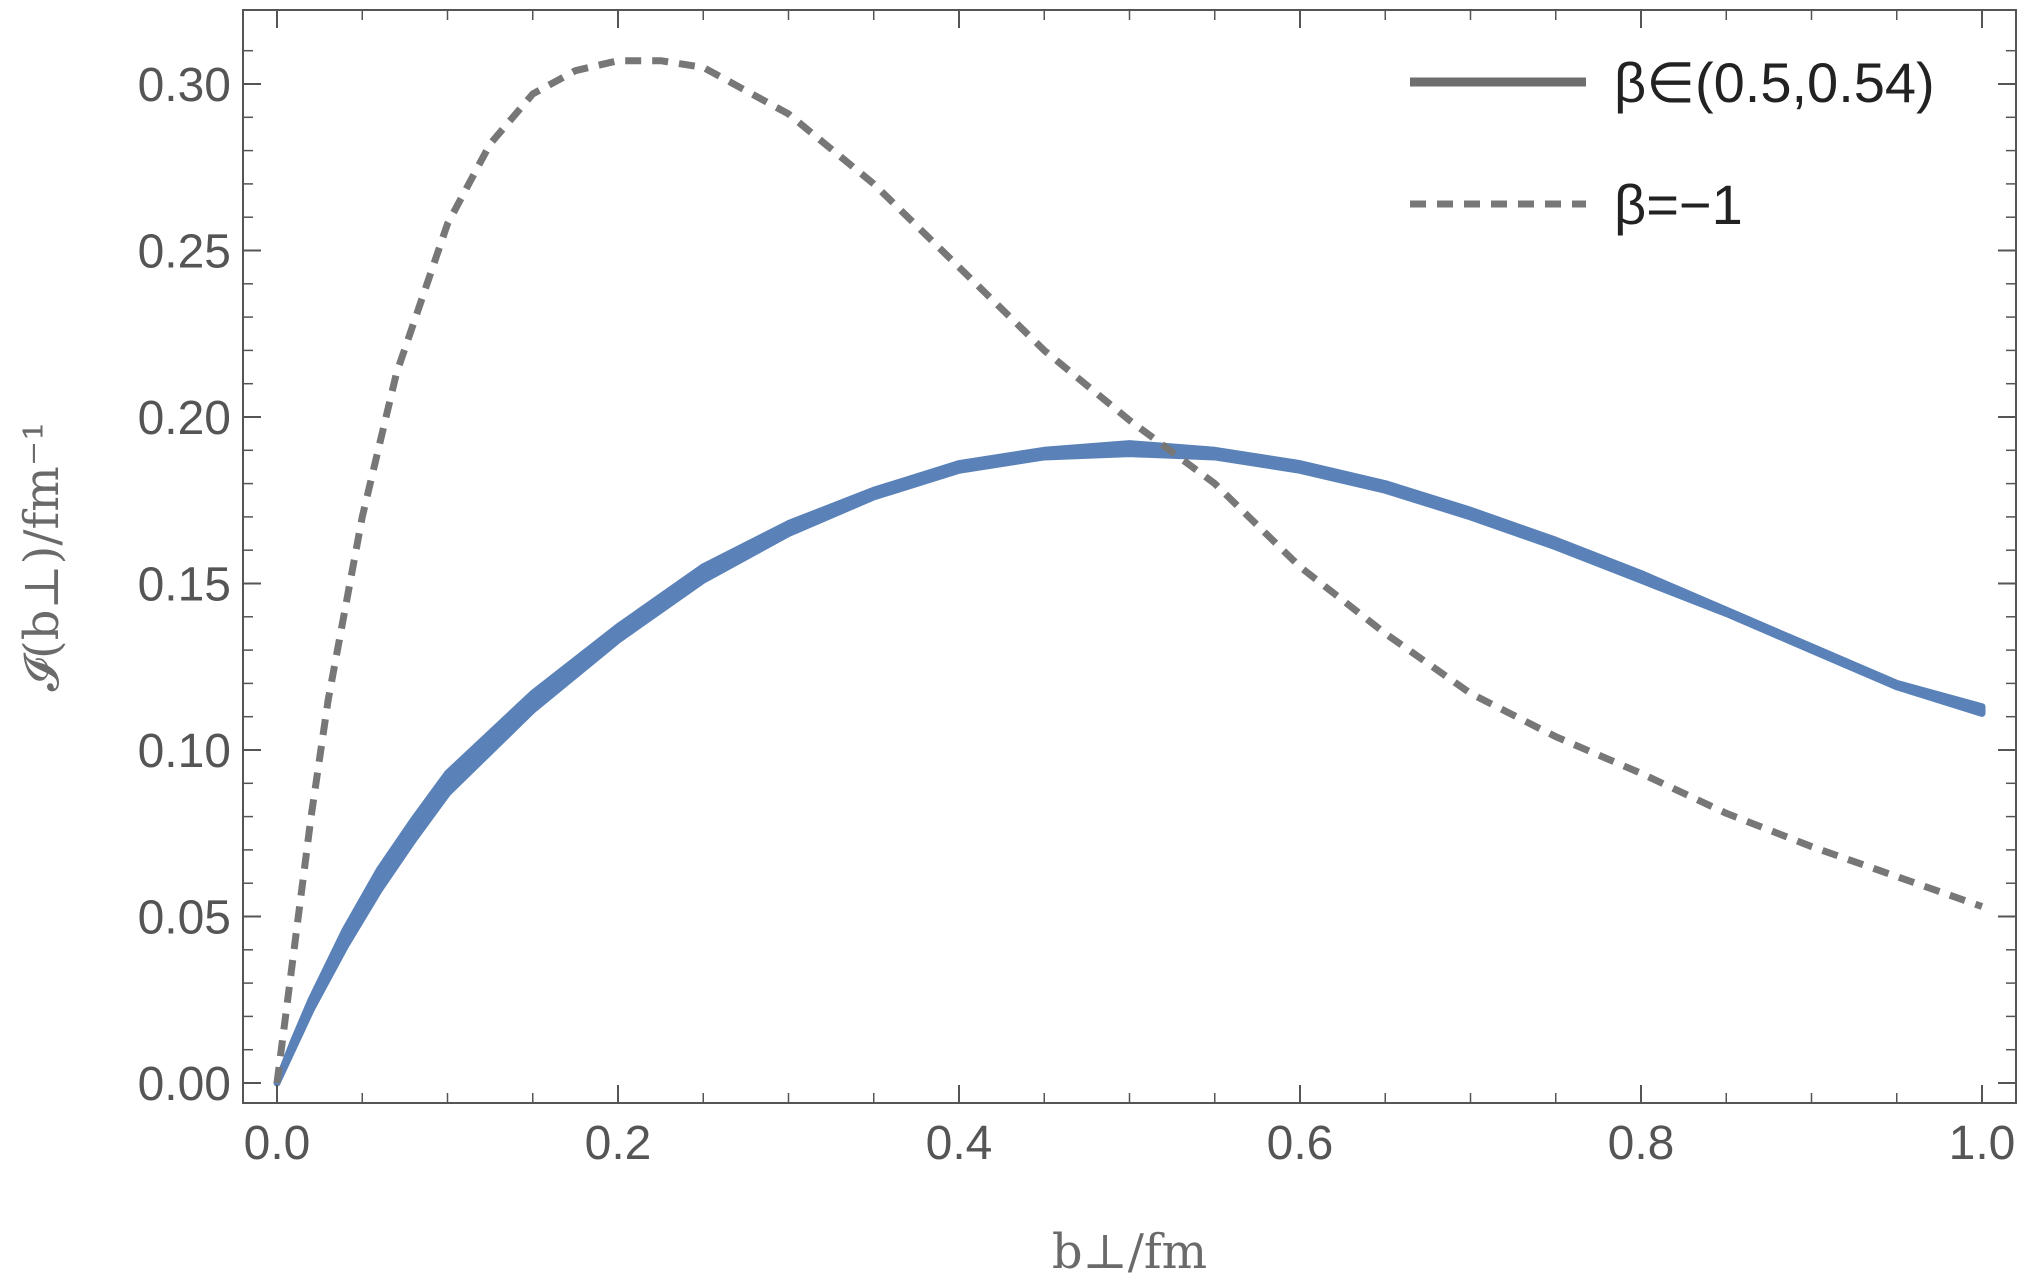 This screenshot has height=1288, width=2031. I want to click on legend-label-band: β∈(0.5,0.54), so click(1774, 82).